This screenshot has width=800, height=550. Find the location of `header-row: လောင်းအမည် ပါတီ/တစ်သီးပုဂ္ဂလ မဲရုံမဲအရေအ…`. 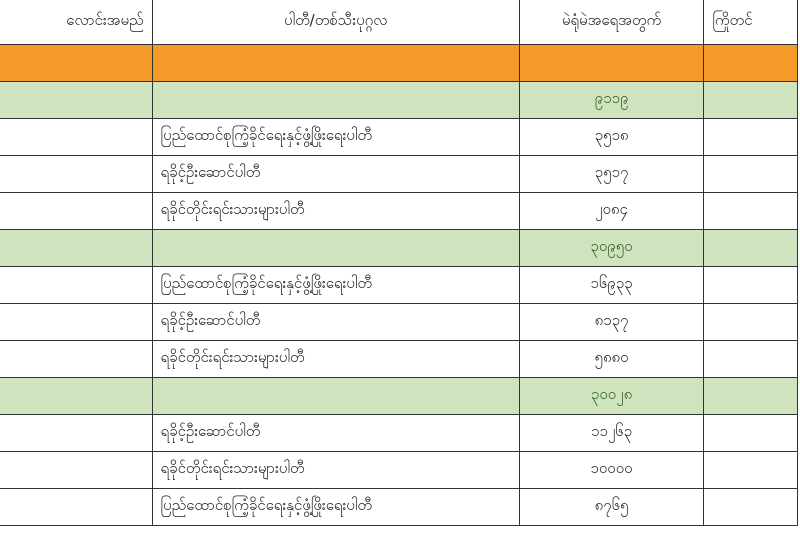

header-row: လောင်းအမည် ပါတီ/တစ်သီးပုဂ္ဂလ မဲရုံမဲအရေအ… is located at coordinates (399, 22).